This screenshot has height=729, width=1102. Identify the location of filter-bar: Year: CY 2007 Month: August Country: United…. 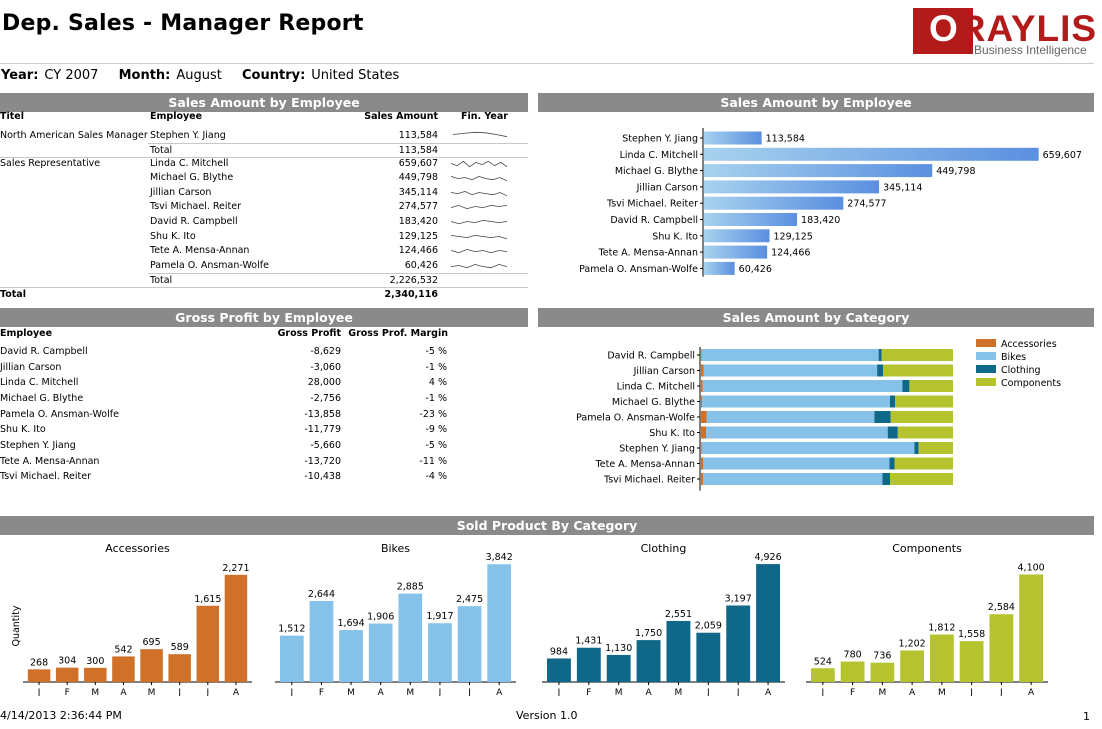
(208, 75).